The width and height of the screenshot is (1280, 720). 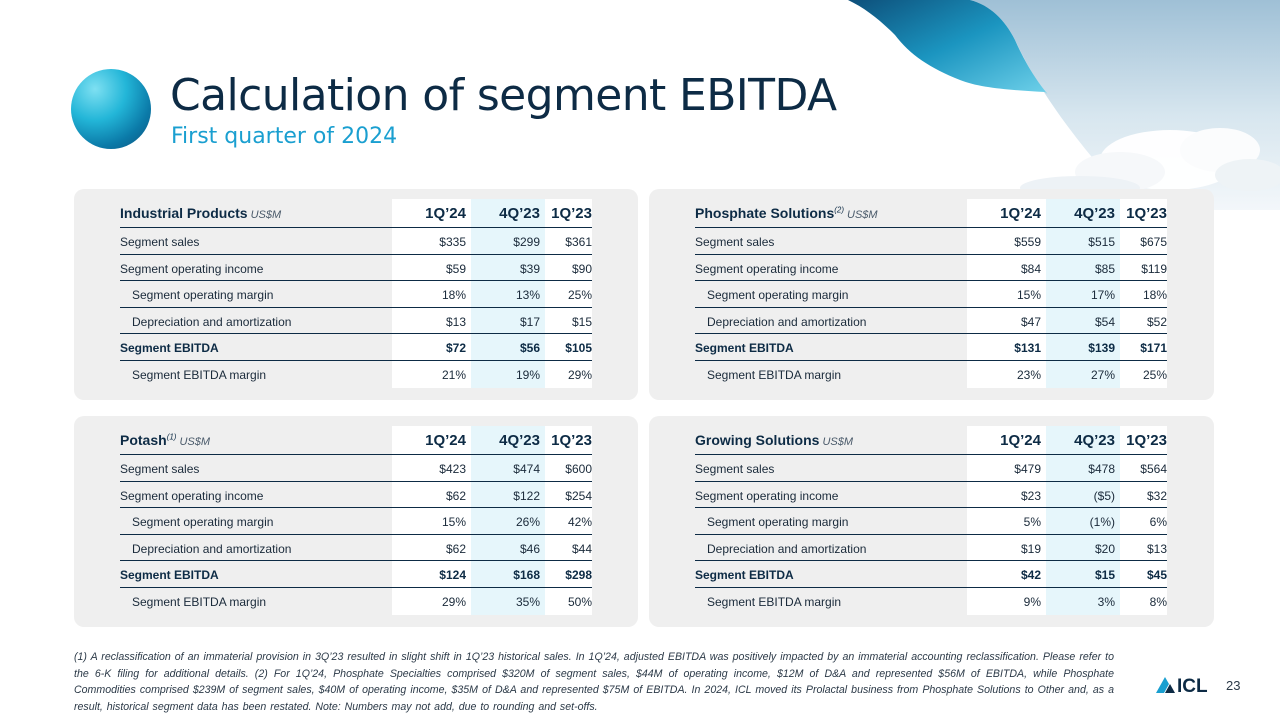 I want to click on table-row: Segment operating margin 15% 26% 42%, so click(x=356, y=521).